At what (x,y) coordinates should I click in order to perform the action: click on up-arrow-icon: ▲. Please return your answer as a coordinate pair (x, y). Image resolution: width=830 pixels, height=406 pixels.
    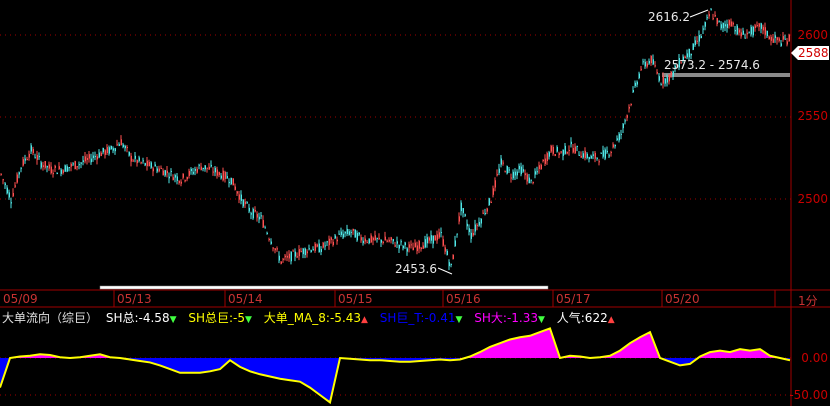
    Looking at the image, I should click on (364, 320).